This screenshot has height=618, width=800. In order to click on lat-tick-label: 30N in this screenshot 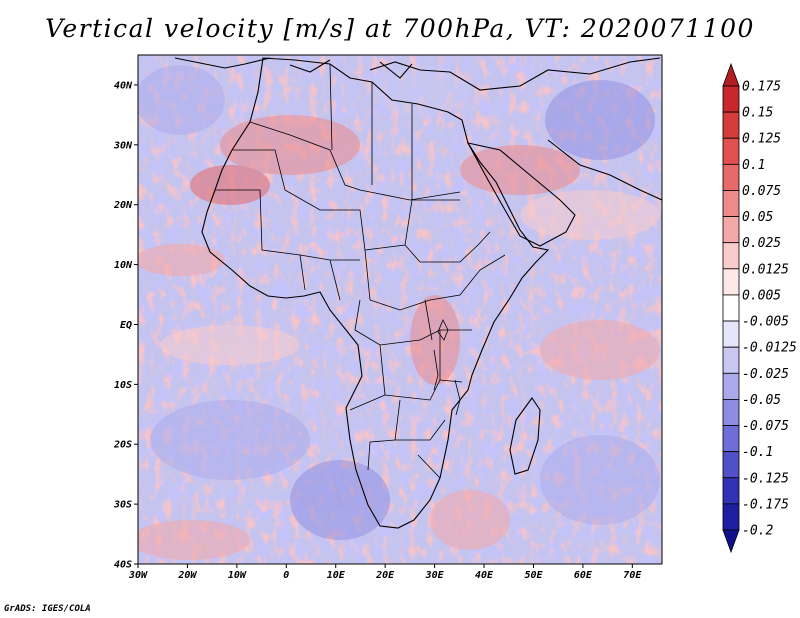, I will do `click(123, 145)`.